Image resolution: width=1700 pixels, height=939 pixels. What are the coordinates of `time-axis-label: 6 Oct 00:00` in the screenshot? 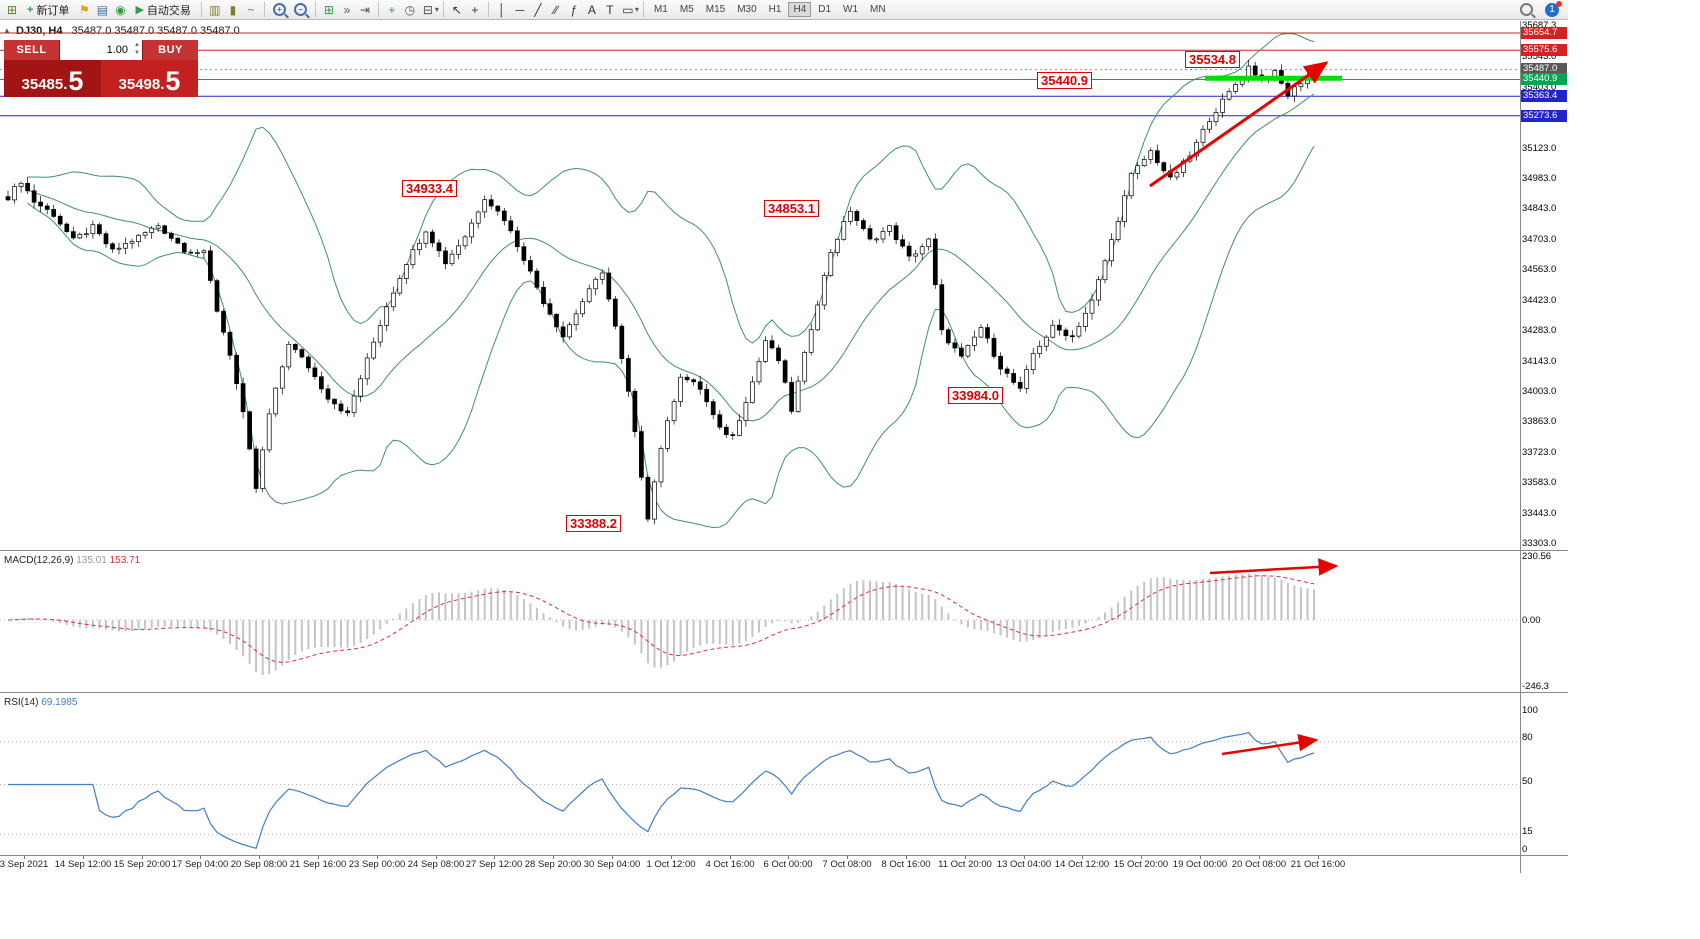 It's located at (788, 864).